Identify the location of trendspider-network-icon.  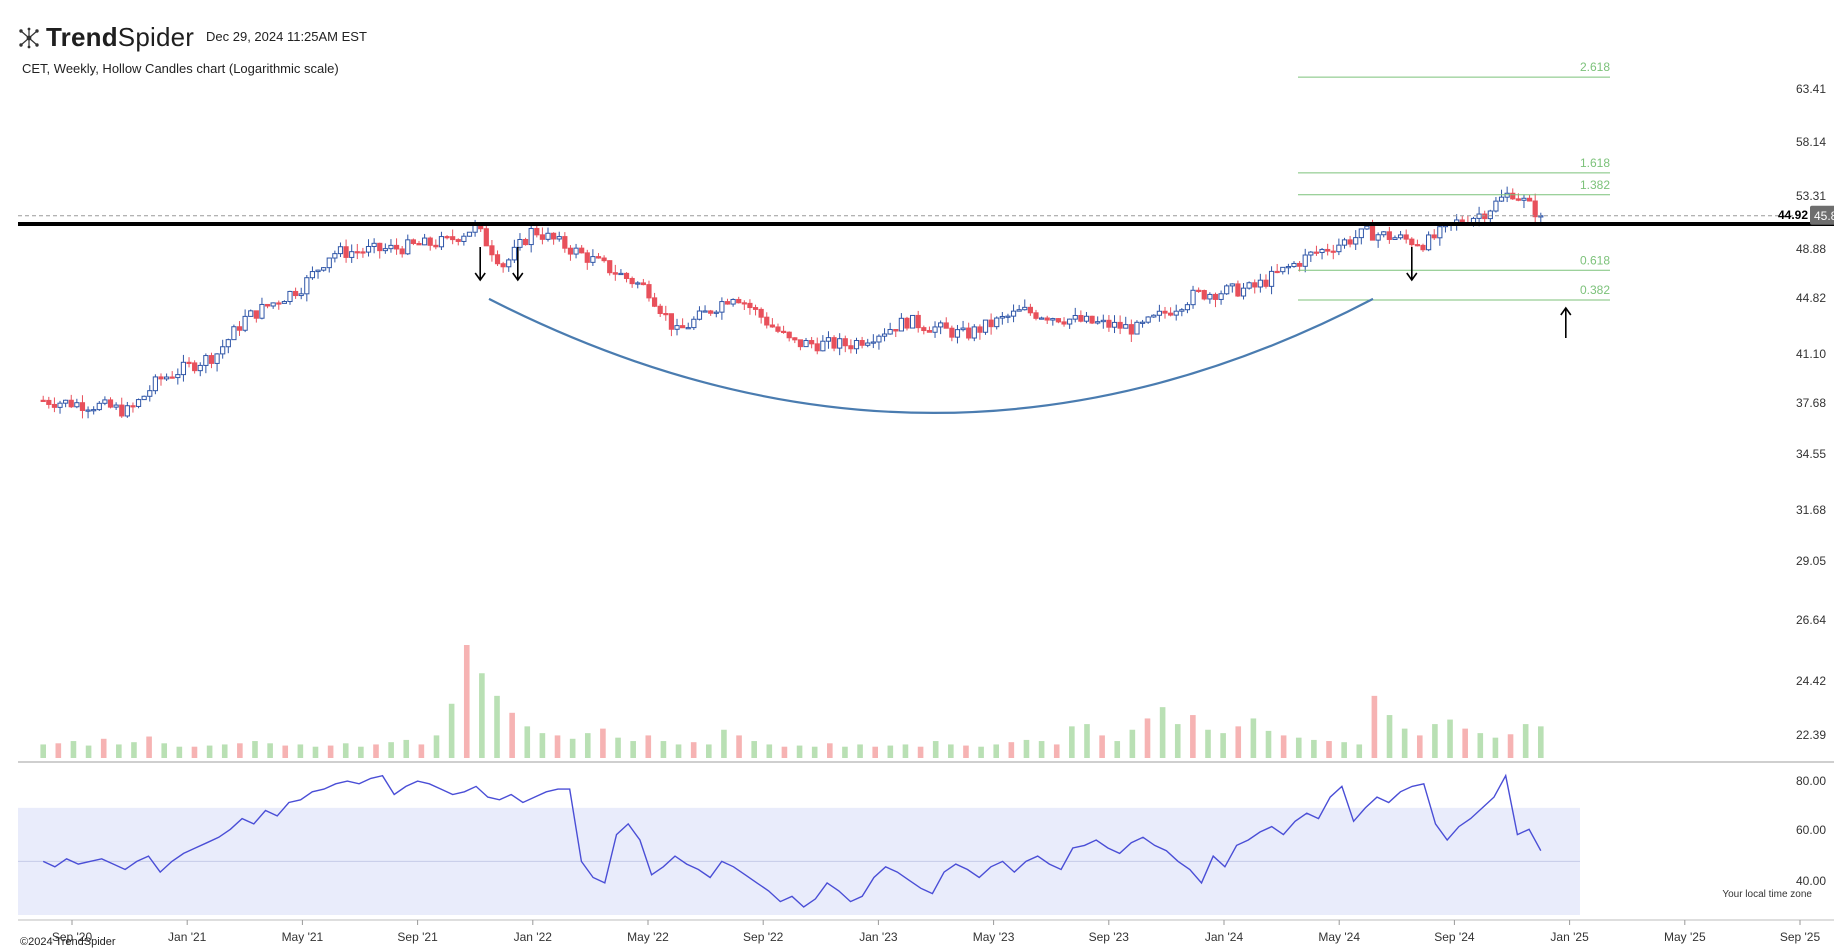
(29, 37).